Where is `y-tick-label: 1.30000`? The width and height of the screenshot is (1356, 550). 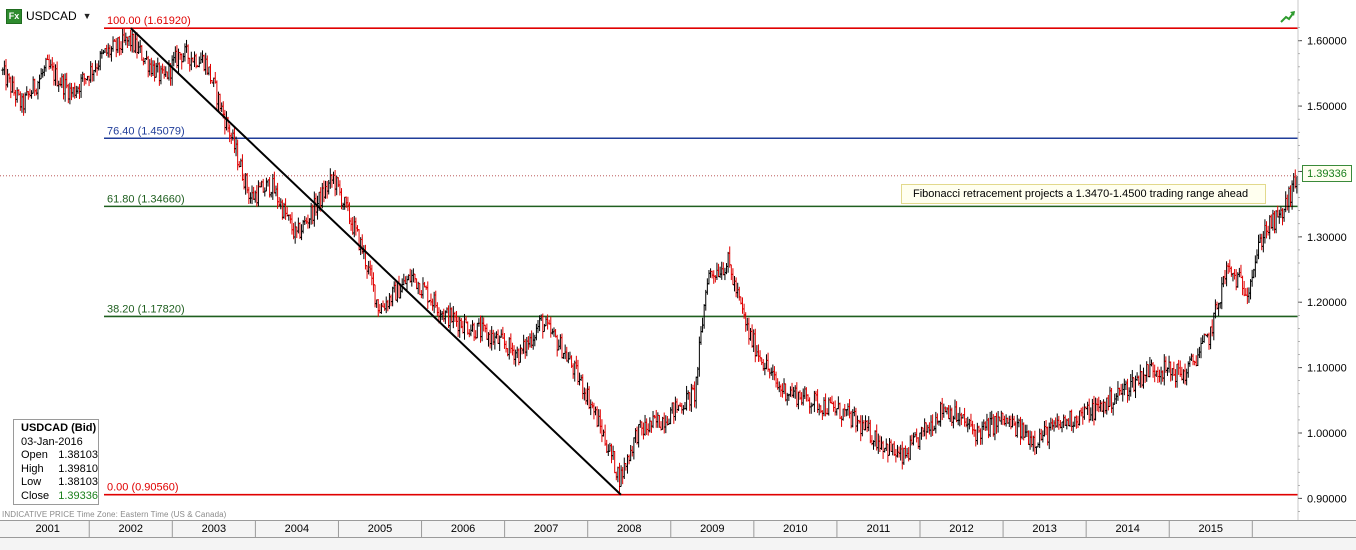 y-tick-label: 1.30000 is located at coordinates (1327, 238).